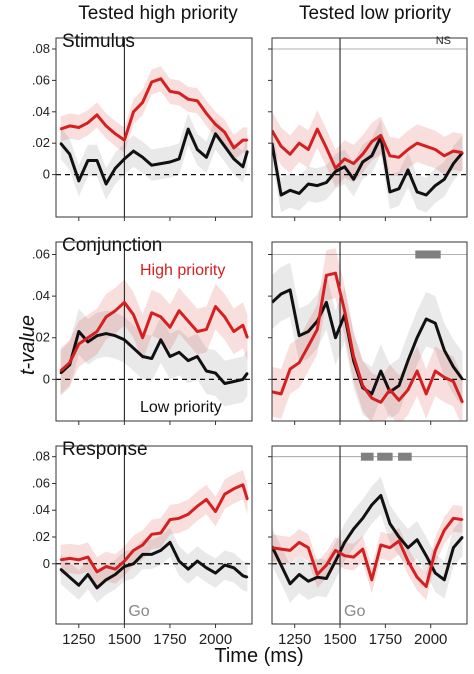 The height and width of the screenshot is (674, 474). I want to click on high-priority-label: High priority, so click(182, 270).